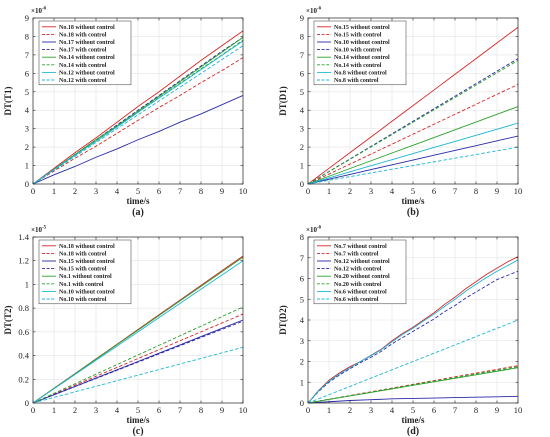 The height and width of the screenshot is (437, 550). I want to click on legend-entry: No.8 without control, so click(360, 73).